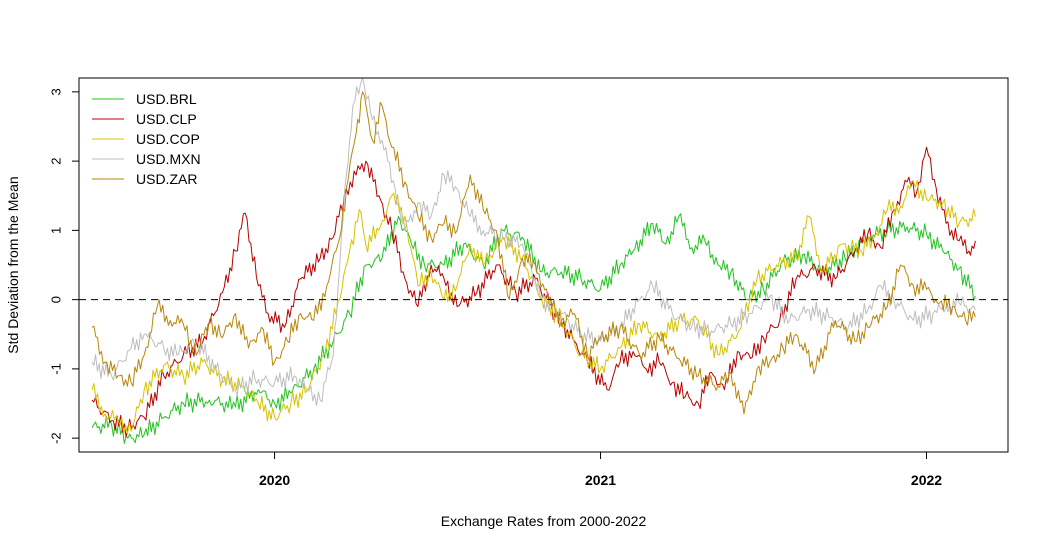 This screenshot has width=1049, height=550. What do you see at coordinates (168, 159) in the screenshot?
I see `legend-label: USD.MXN` at bounding box center [168, 159].